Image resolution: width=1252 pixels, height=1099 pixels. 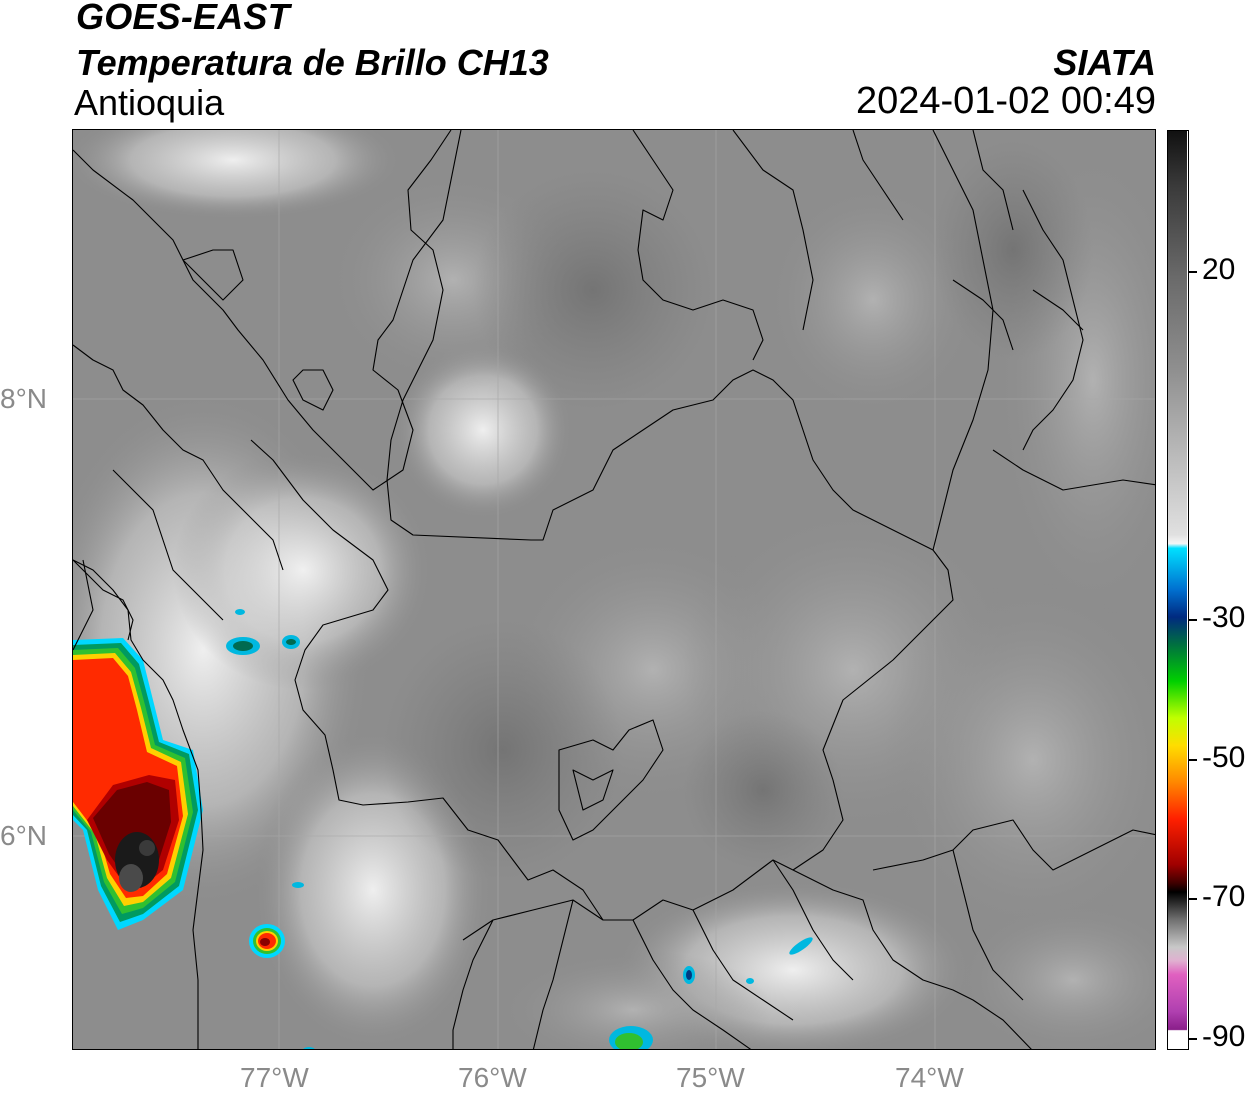 I want to click on colorbar-tick-minus50, so click(x=1193, y=760).